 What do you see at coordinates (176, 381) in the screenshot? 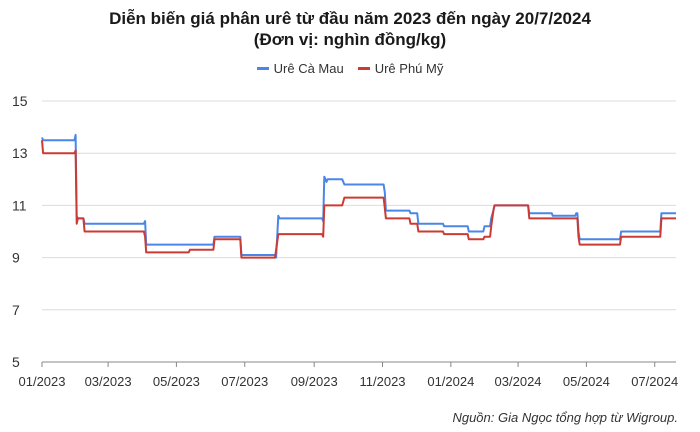
I see `x-tick-label-2: 05/2023` at bounding box center [176, 381].